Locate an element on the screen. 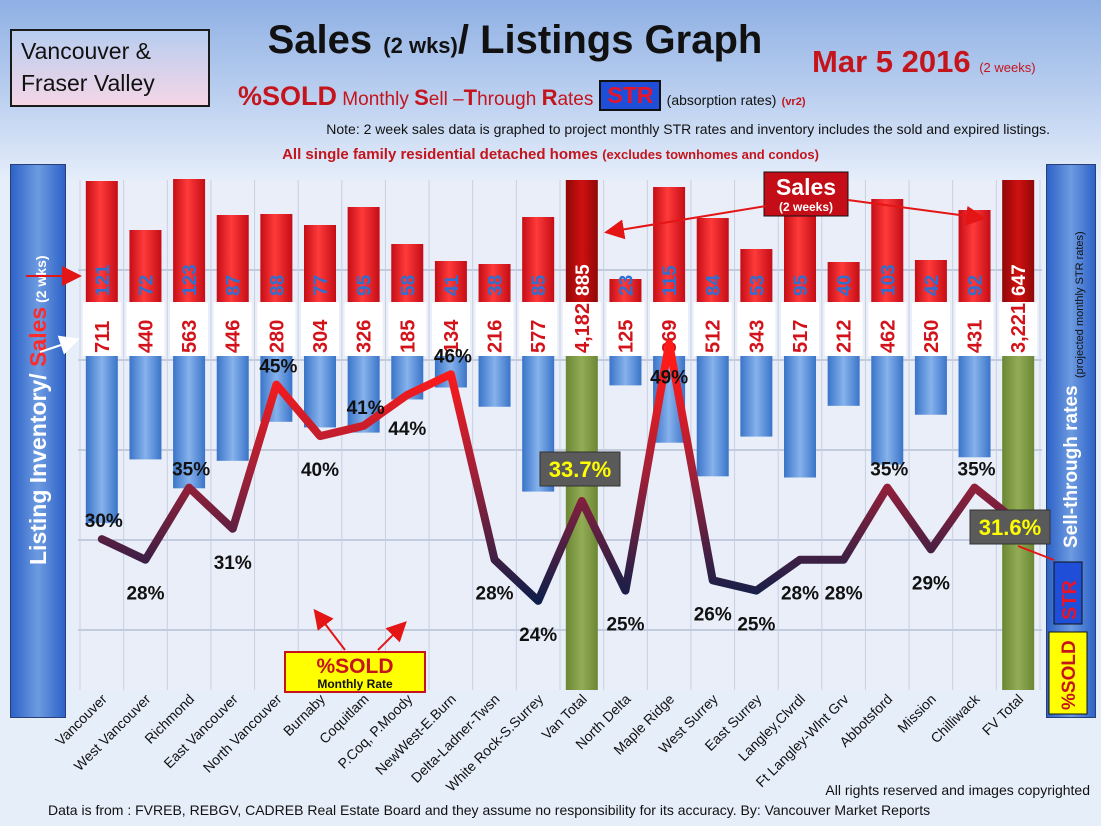 This screenshot has height=826, width=1101. x-tick-label: FV Total is located at coordinates (1002, 714).